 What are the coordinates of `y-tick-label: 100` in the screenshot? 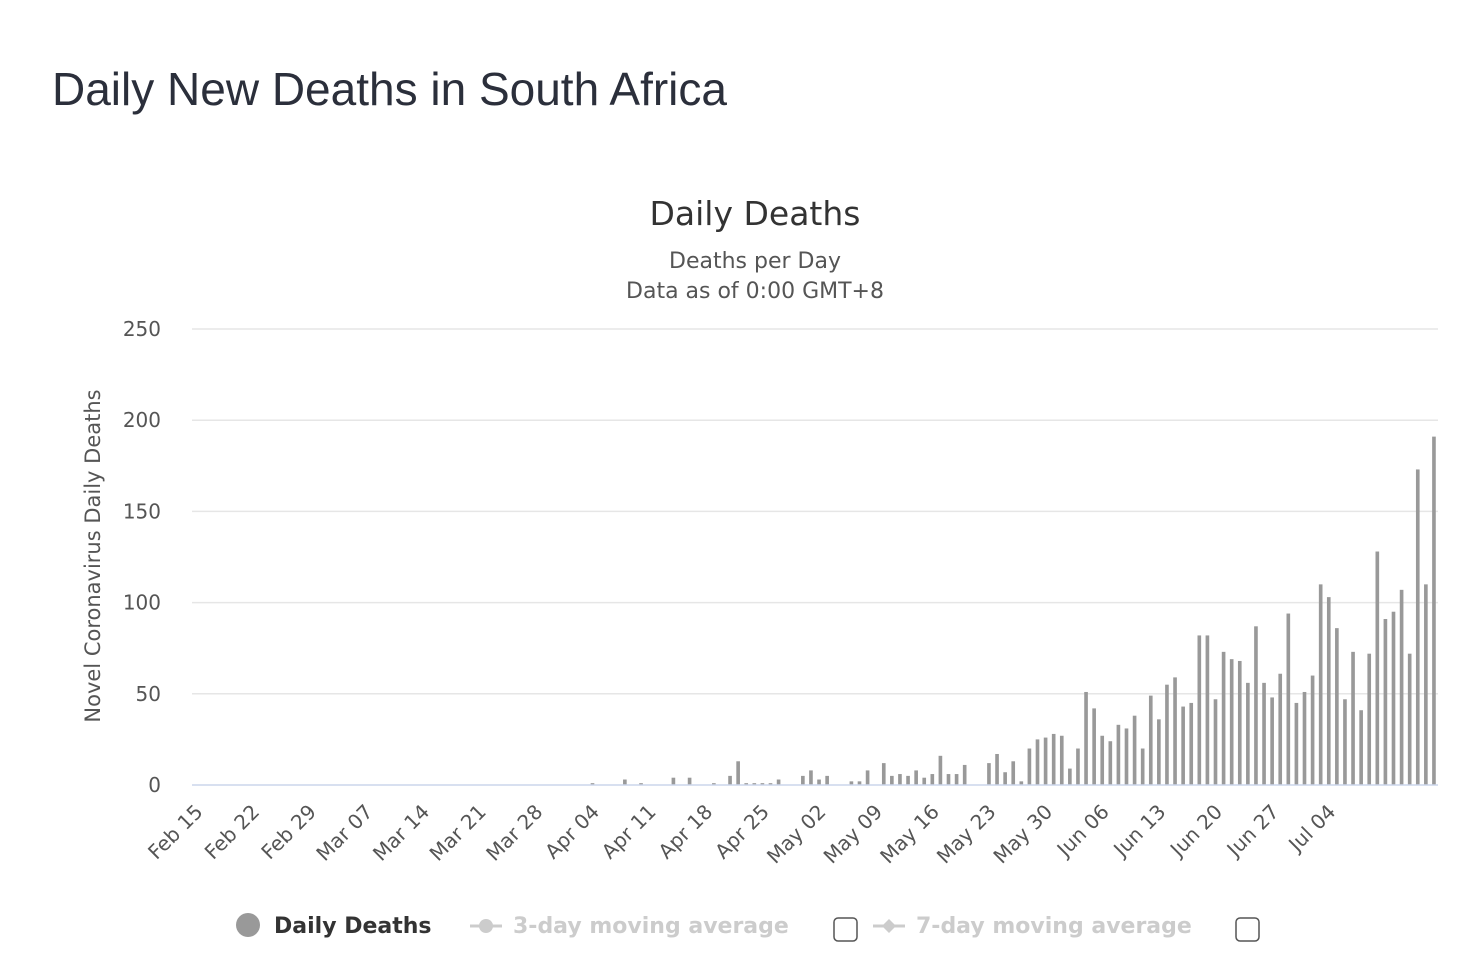 It's located at (142, 603).